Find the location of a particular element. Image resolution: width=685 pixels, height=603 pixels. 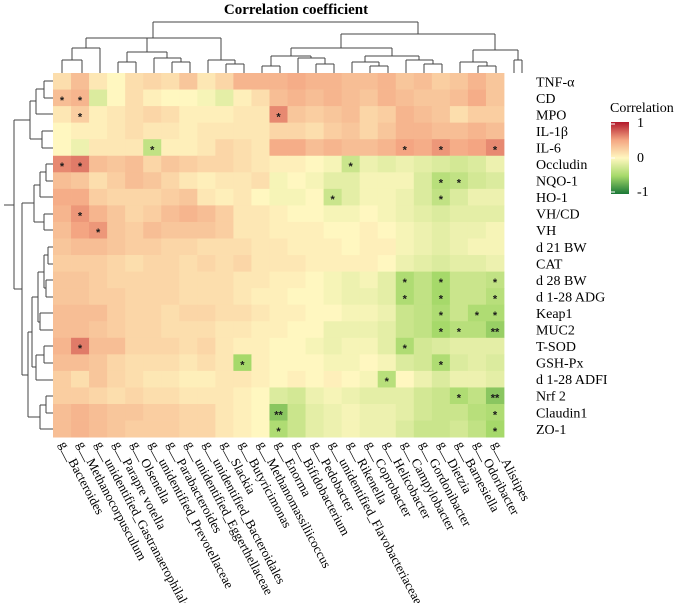

legend-title: Correlation is located at coordinates (642, 108).